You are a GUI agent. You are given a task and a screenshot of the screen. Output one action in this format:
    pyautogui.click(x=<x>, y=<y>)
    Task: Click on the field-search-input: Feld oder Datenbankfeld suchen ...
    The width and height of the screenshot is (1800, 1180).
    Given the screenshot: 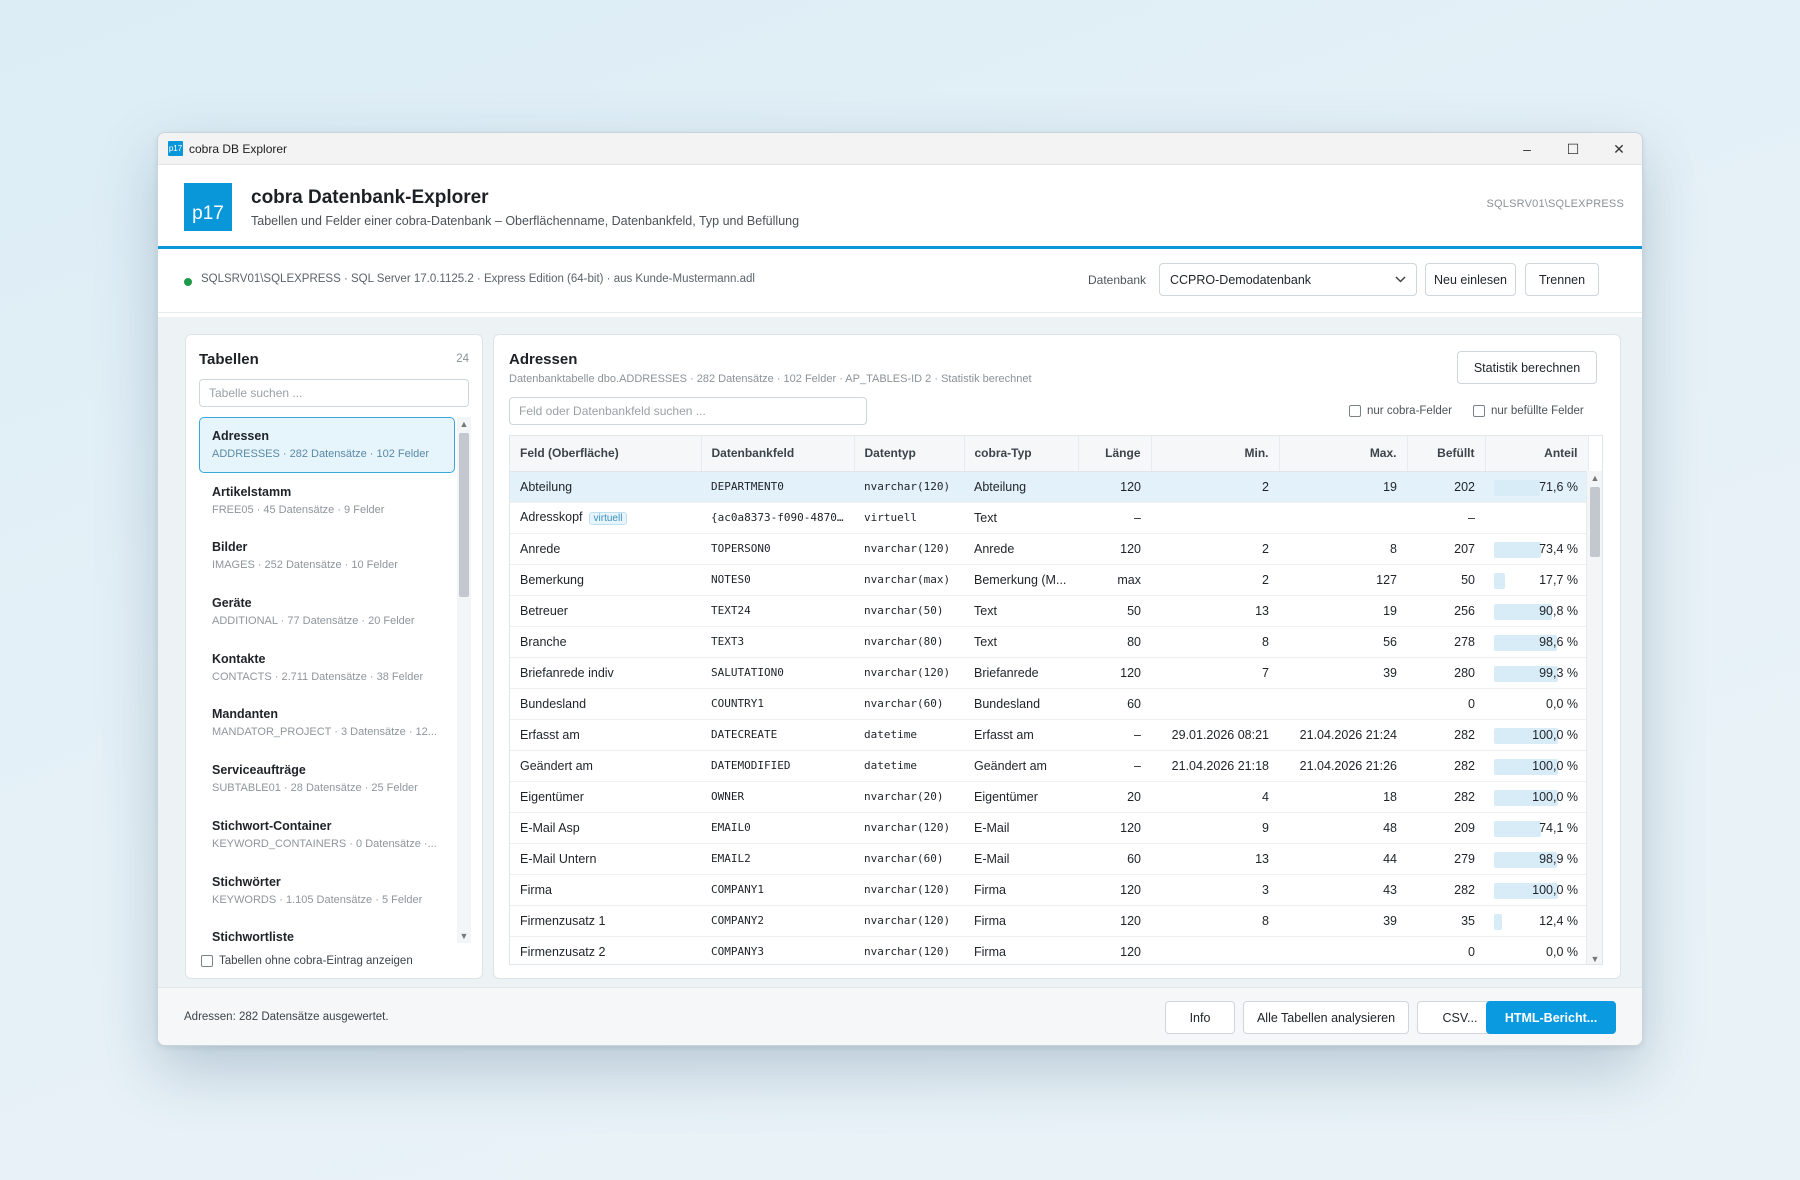 What is the action you would take?
    pyautogui.click(x=688, y=411)
    